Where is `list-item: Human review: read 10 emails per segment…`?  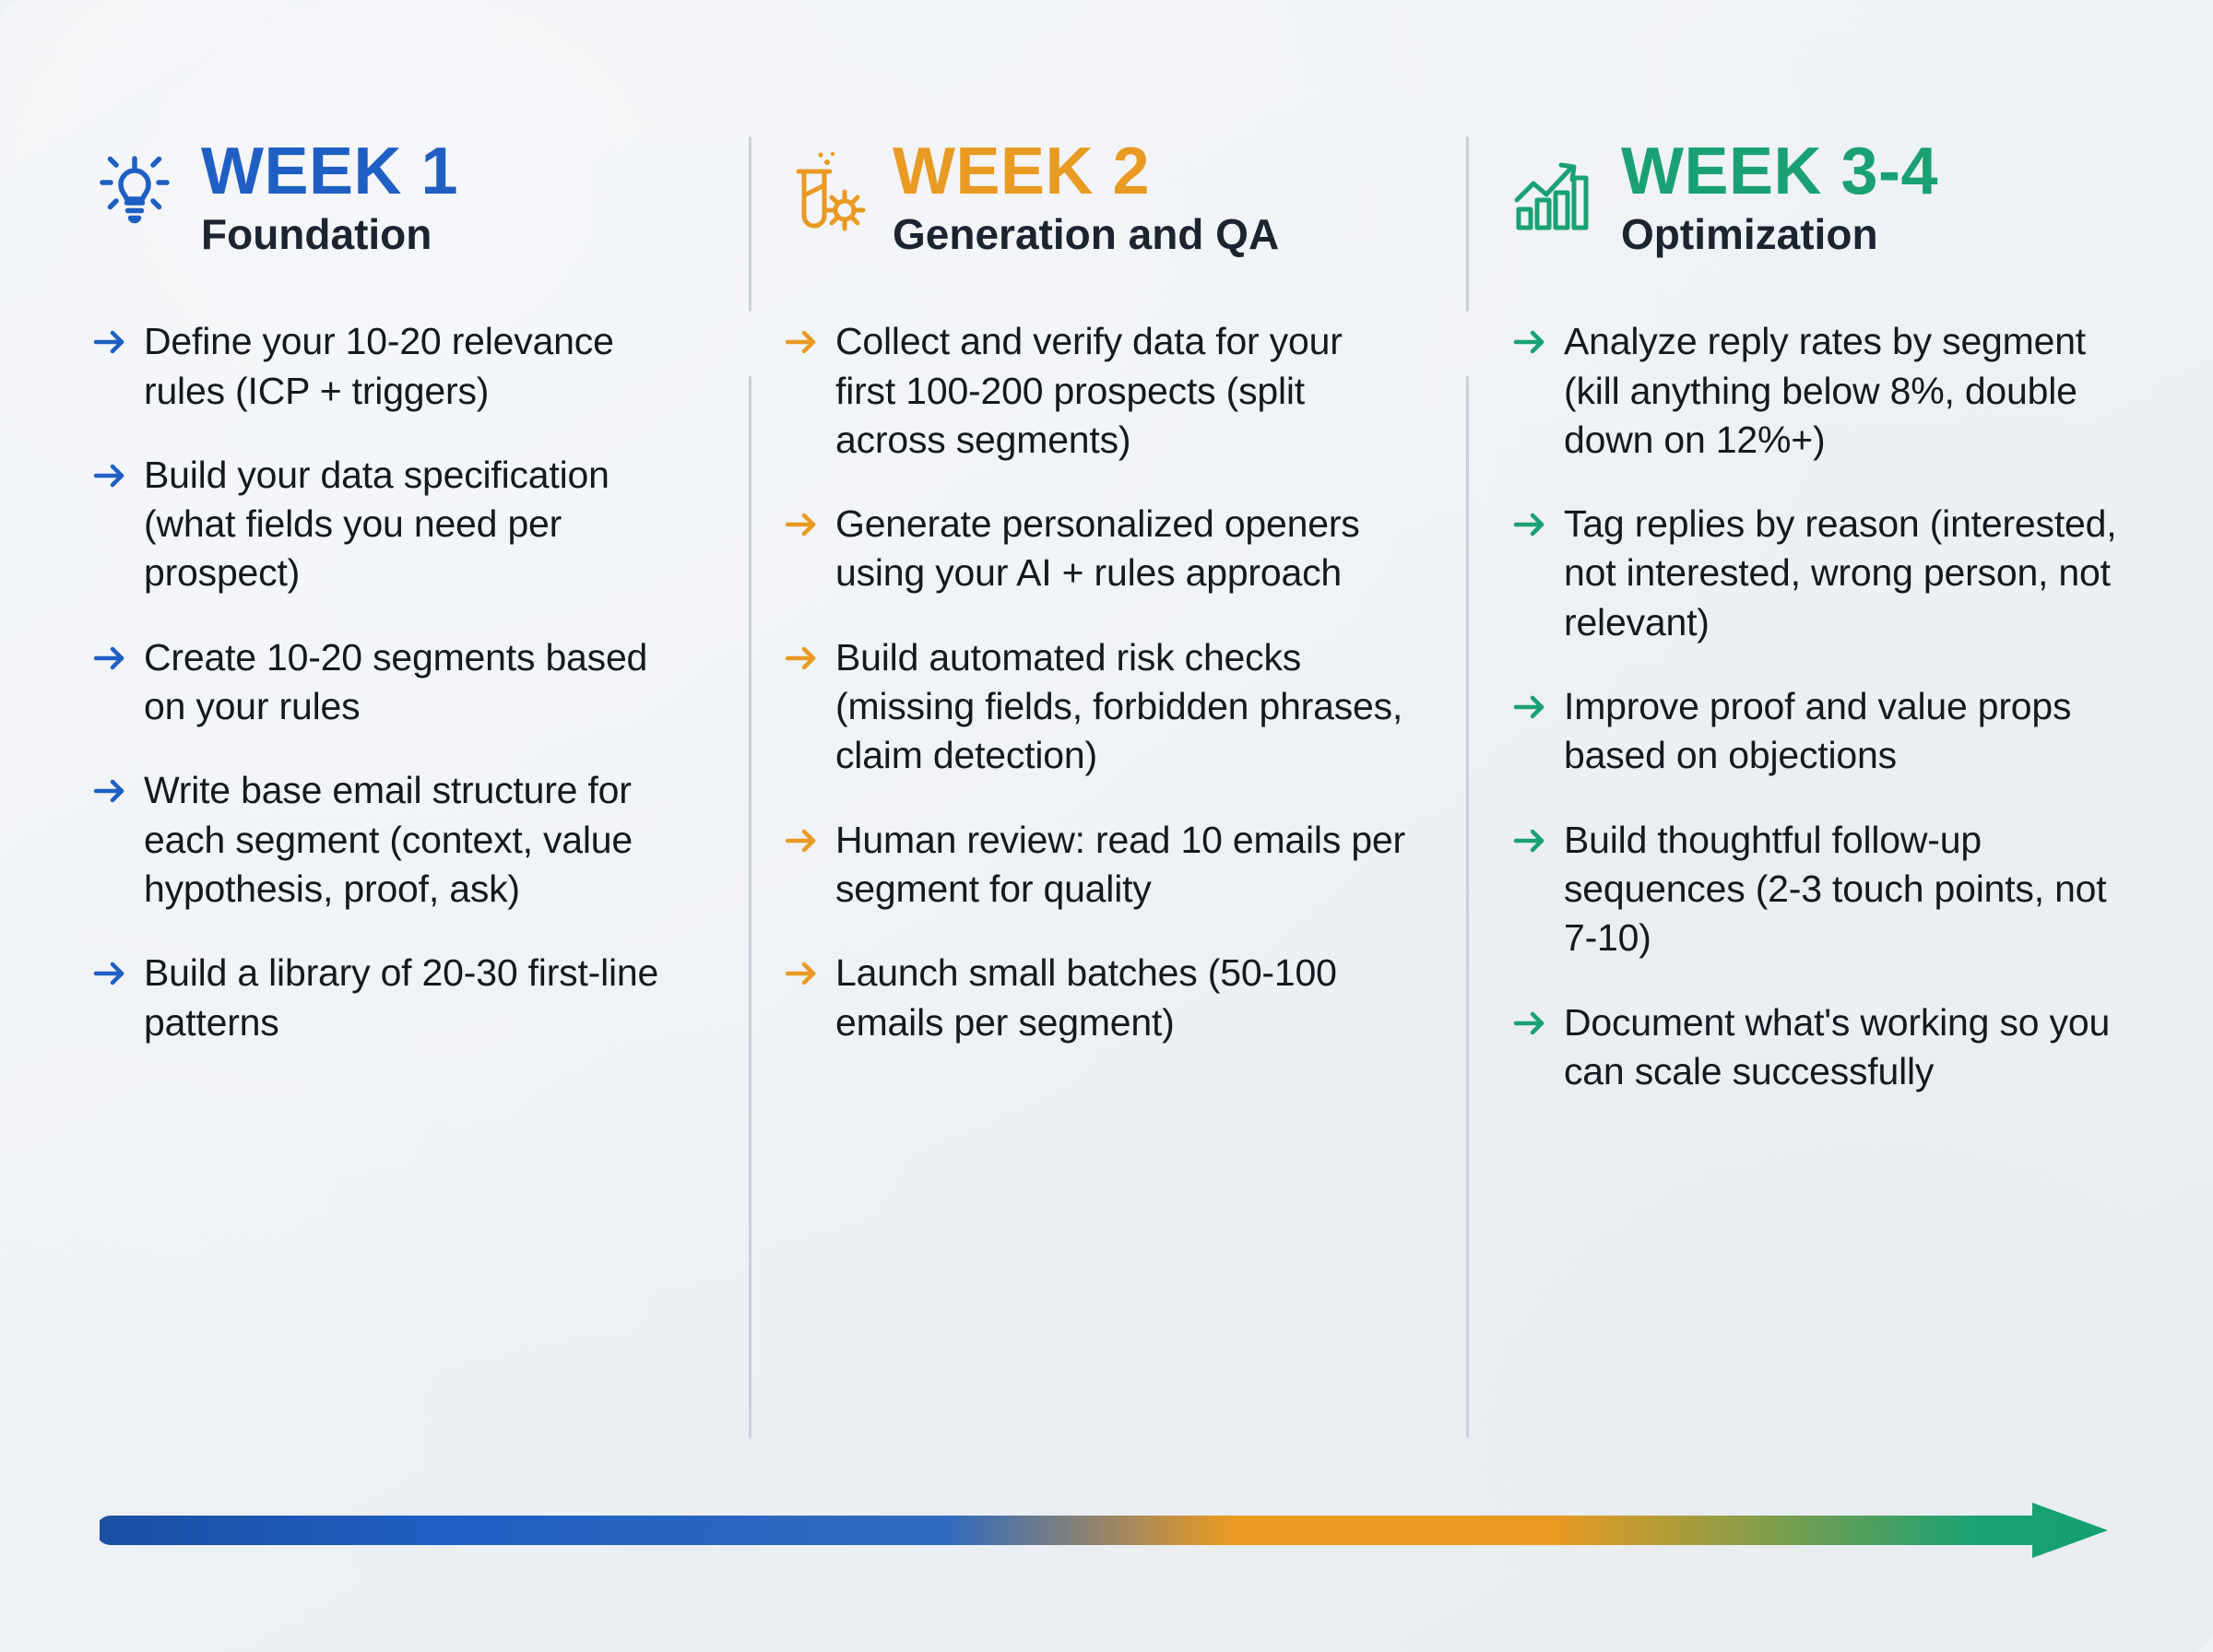 list-item: Human review: read 10 emails per segment… is located at coordinates (1097, 865).